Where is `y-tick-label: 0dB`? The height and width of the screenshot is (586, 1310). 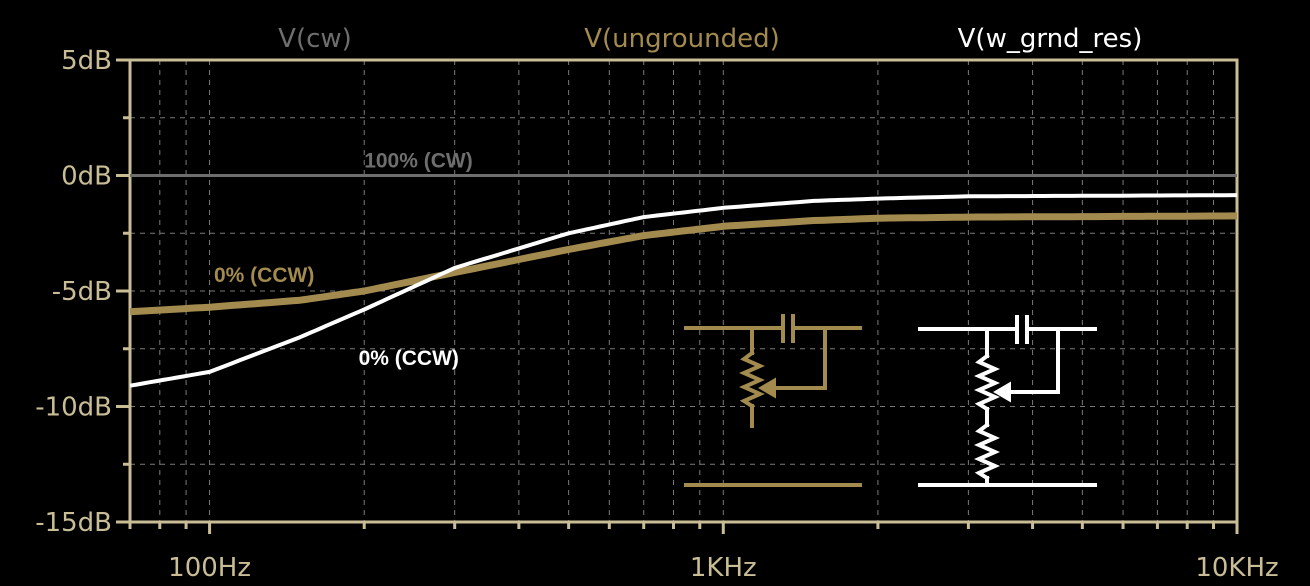
y-tick-label: 0dB is located at coordinates (86, 177).